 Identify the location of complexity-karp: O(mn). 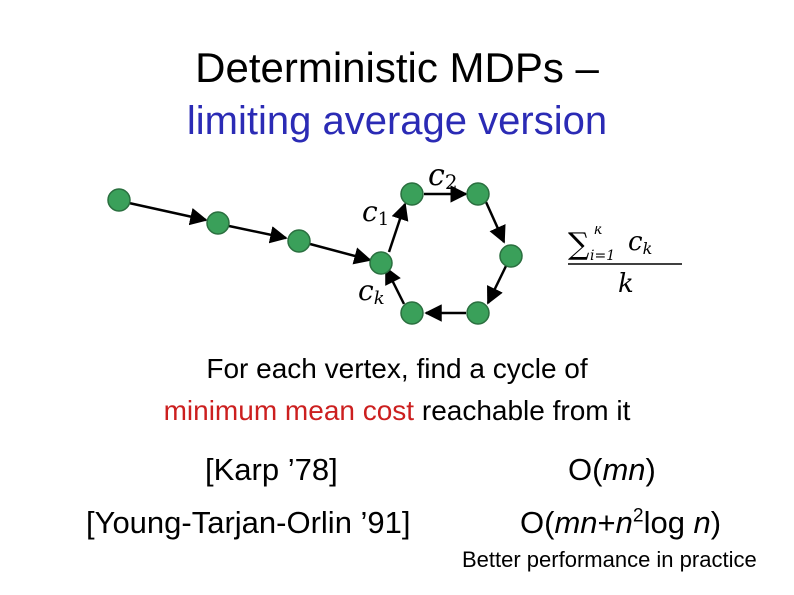
(612, 469).